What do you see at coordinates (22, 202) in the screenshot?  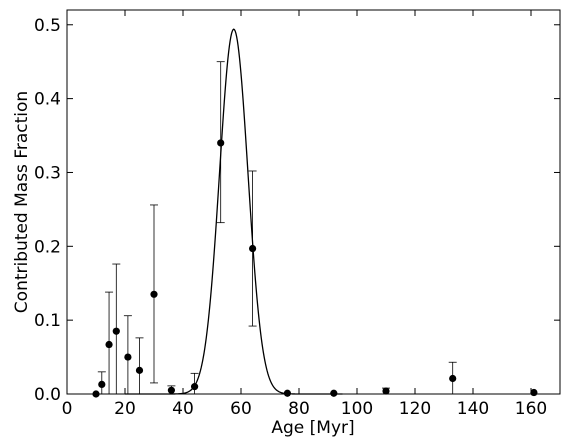 I see `y-axis-label: Contributed Mass Fraction` at bounding box center [22, 202].